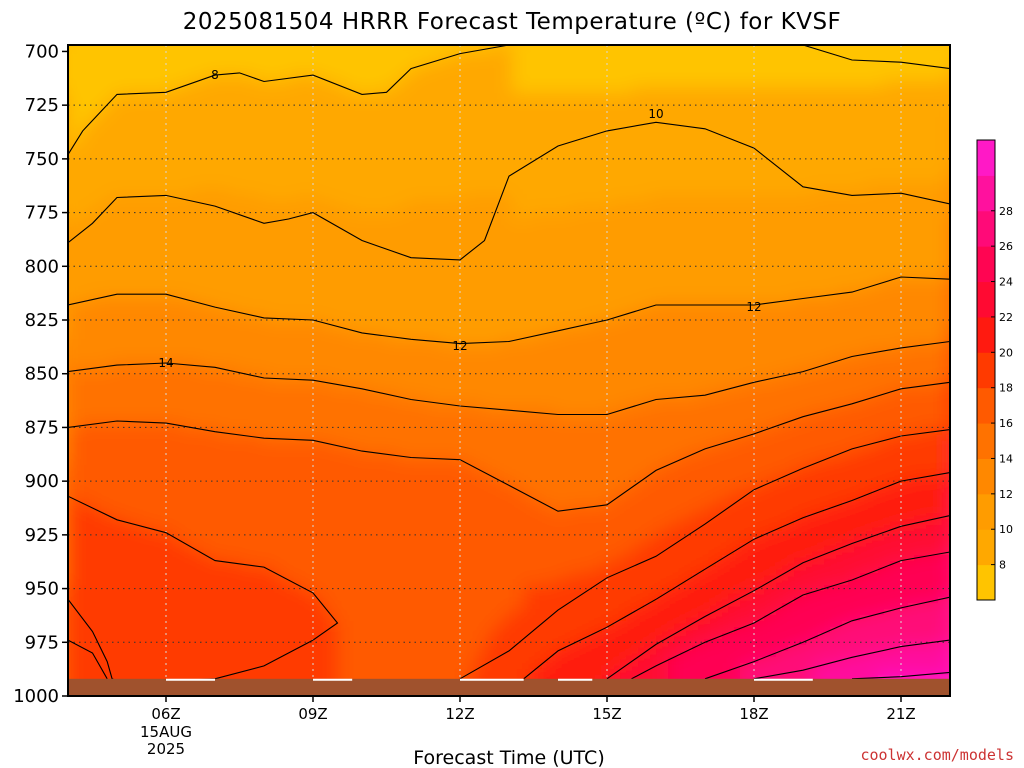  Describe the element at coordinates (533, 709) in the screenshot. I see `x-axis: 06Z 09Z 12Z 15Z 18Z 21Z` at that location.